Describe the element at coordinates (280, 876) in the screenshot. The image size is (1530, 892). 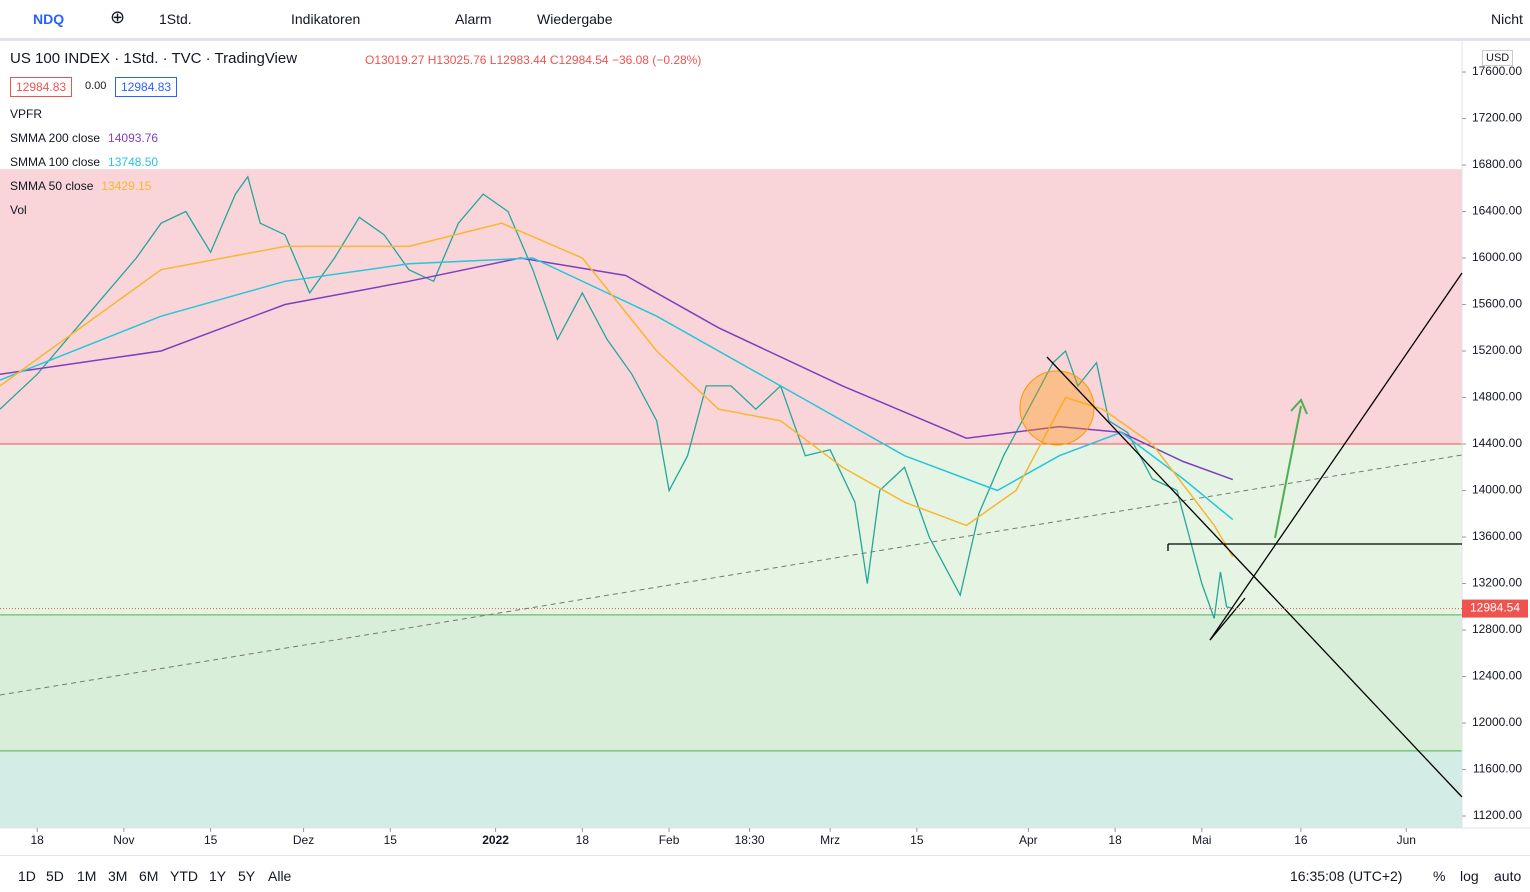
I see `range-button: Alle` at that location.